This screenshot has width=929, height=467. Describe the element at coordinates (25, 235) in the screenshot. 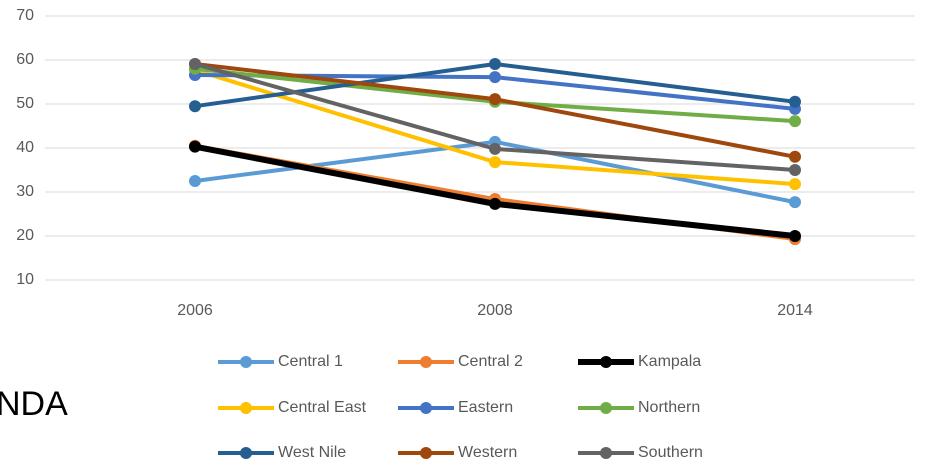

I see `y-tick-label: 20` at that location.